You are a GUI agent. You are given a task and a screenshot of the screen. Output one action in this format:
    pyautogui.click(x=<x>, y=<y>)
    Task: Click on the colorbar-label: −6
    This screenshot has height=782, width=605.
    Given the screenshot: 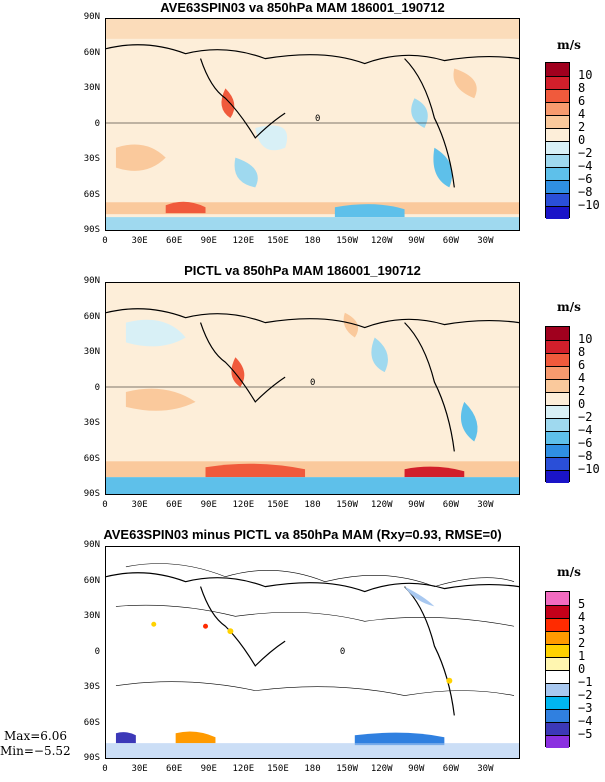 What is the action you would take?
    pyautogui.click(x=585, y=443)
    